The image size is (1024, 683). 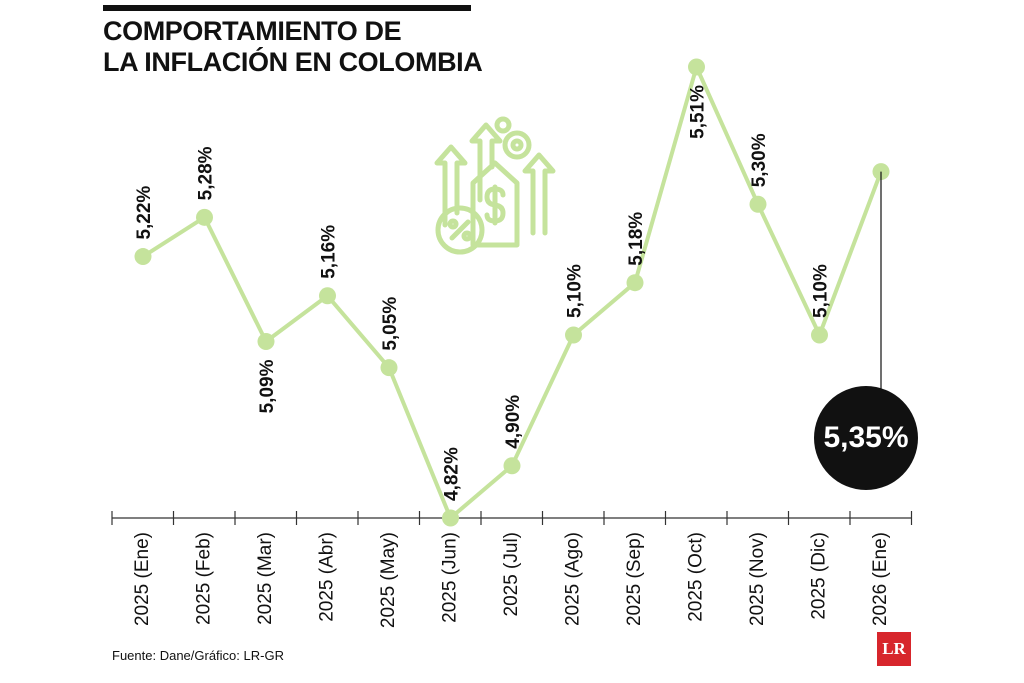 I want to click on chart-title-line-2: LA INFLACIÓN EN COLOMBIA, so click(x=293, y=62).